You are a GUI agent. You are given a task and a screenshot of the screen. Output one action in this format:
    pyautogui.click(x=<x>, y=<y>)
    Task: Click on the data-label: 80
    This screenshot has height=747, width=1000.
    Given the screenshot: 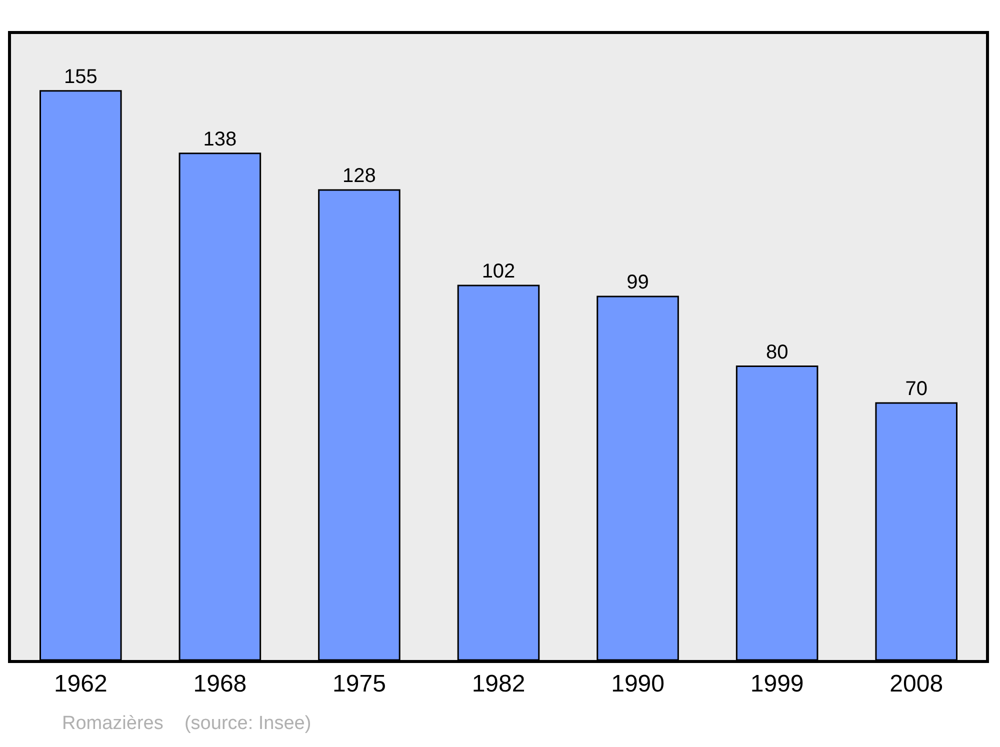 What is the action you would take?
    pyautogui.click(x=777, y=352)
    